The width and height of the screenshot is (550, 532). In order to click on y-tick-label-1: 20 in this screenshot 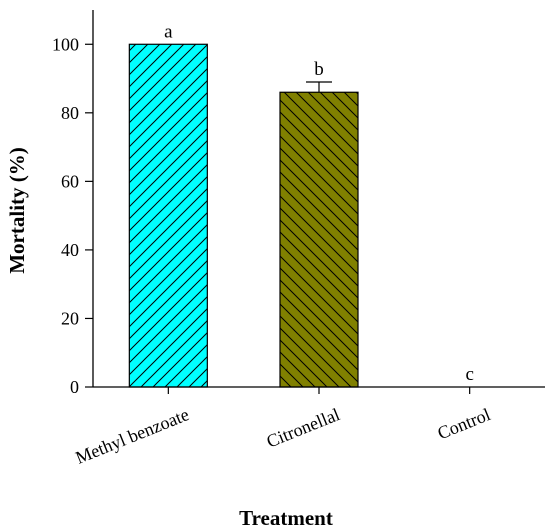, I will do `click(70, 318)`.